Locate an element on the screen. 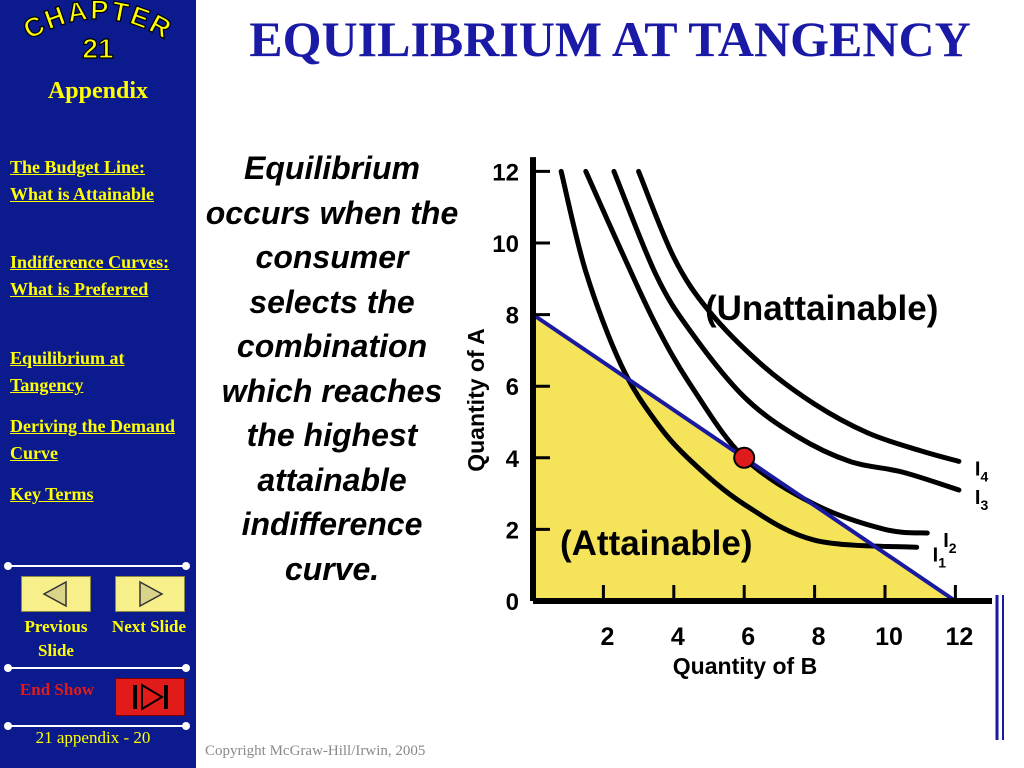 This screenshot has height=768, width=1024. unattainable-label: (Unattainable) is located at coordinates (821, 308).